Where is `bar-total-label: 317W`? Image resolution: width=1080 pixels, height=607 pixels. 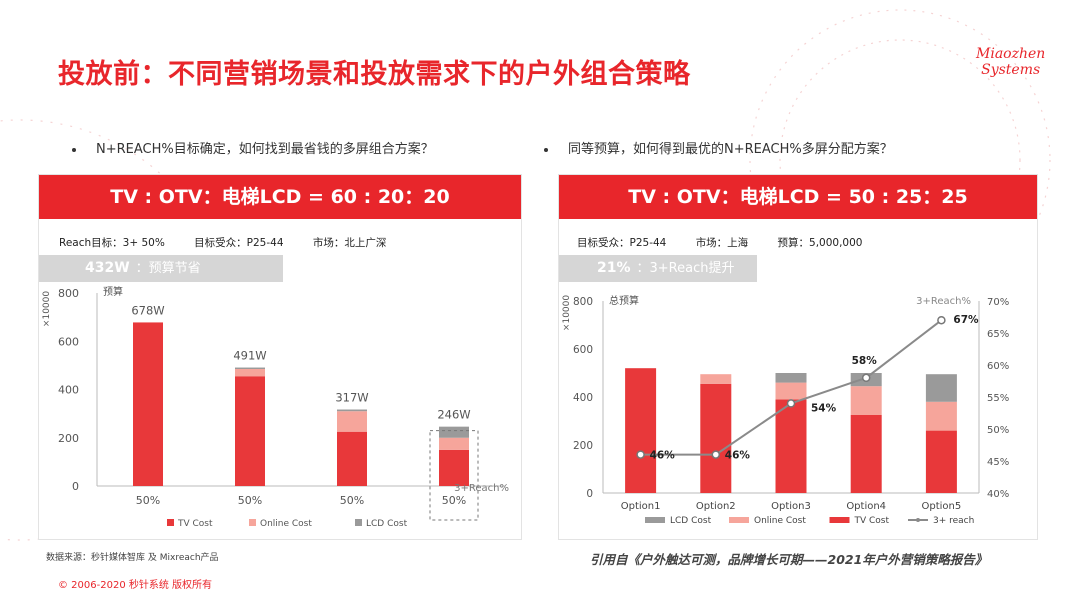
bar-total-label: 317W is located at coordinates (351, 398).